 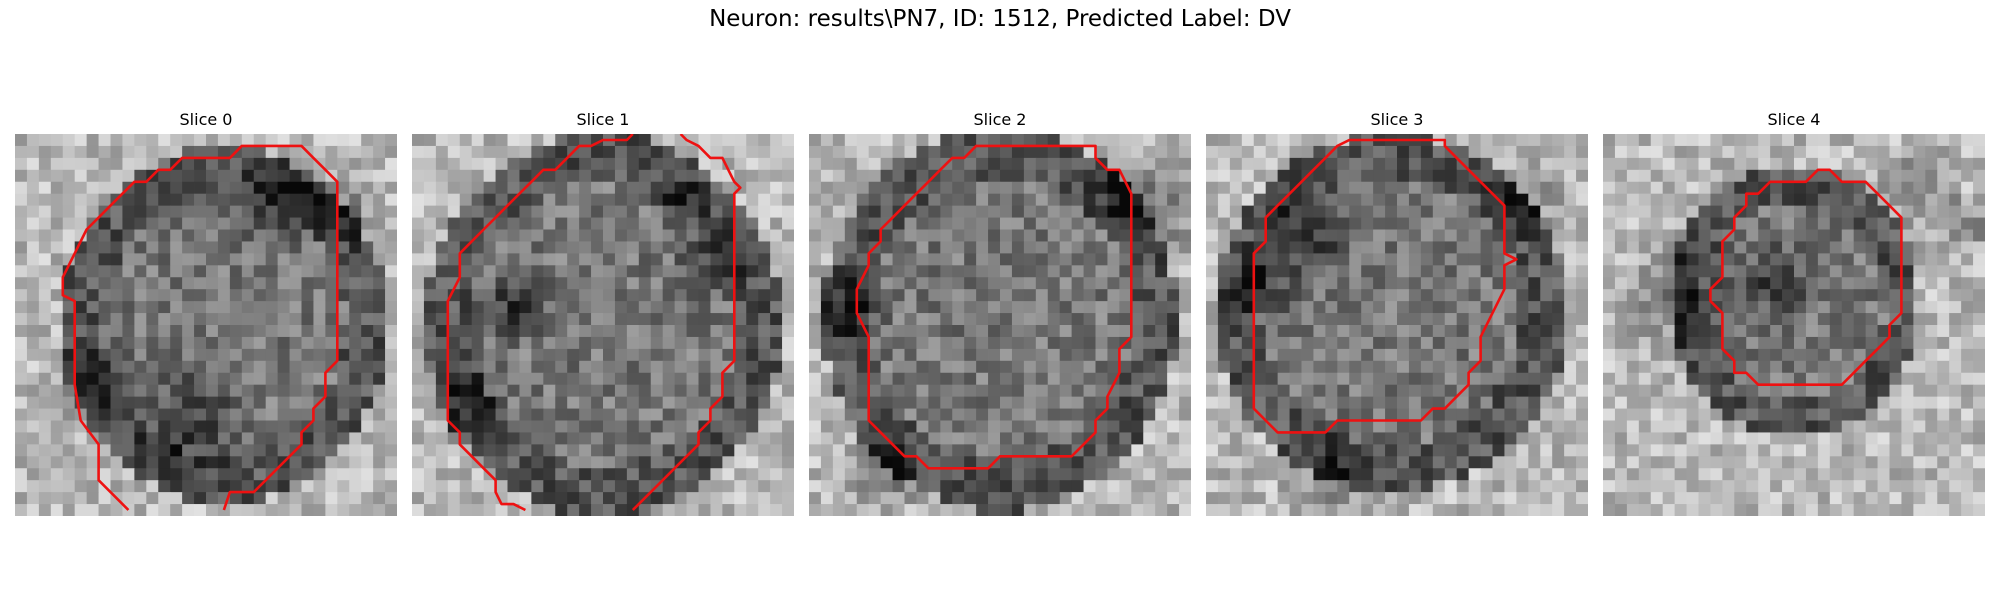 I want to click on slice-panel-4: Slice 4, so click(x=1794, y=315).